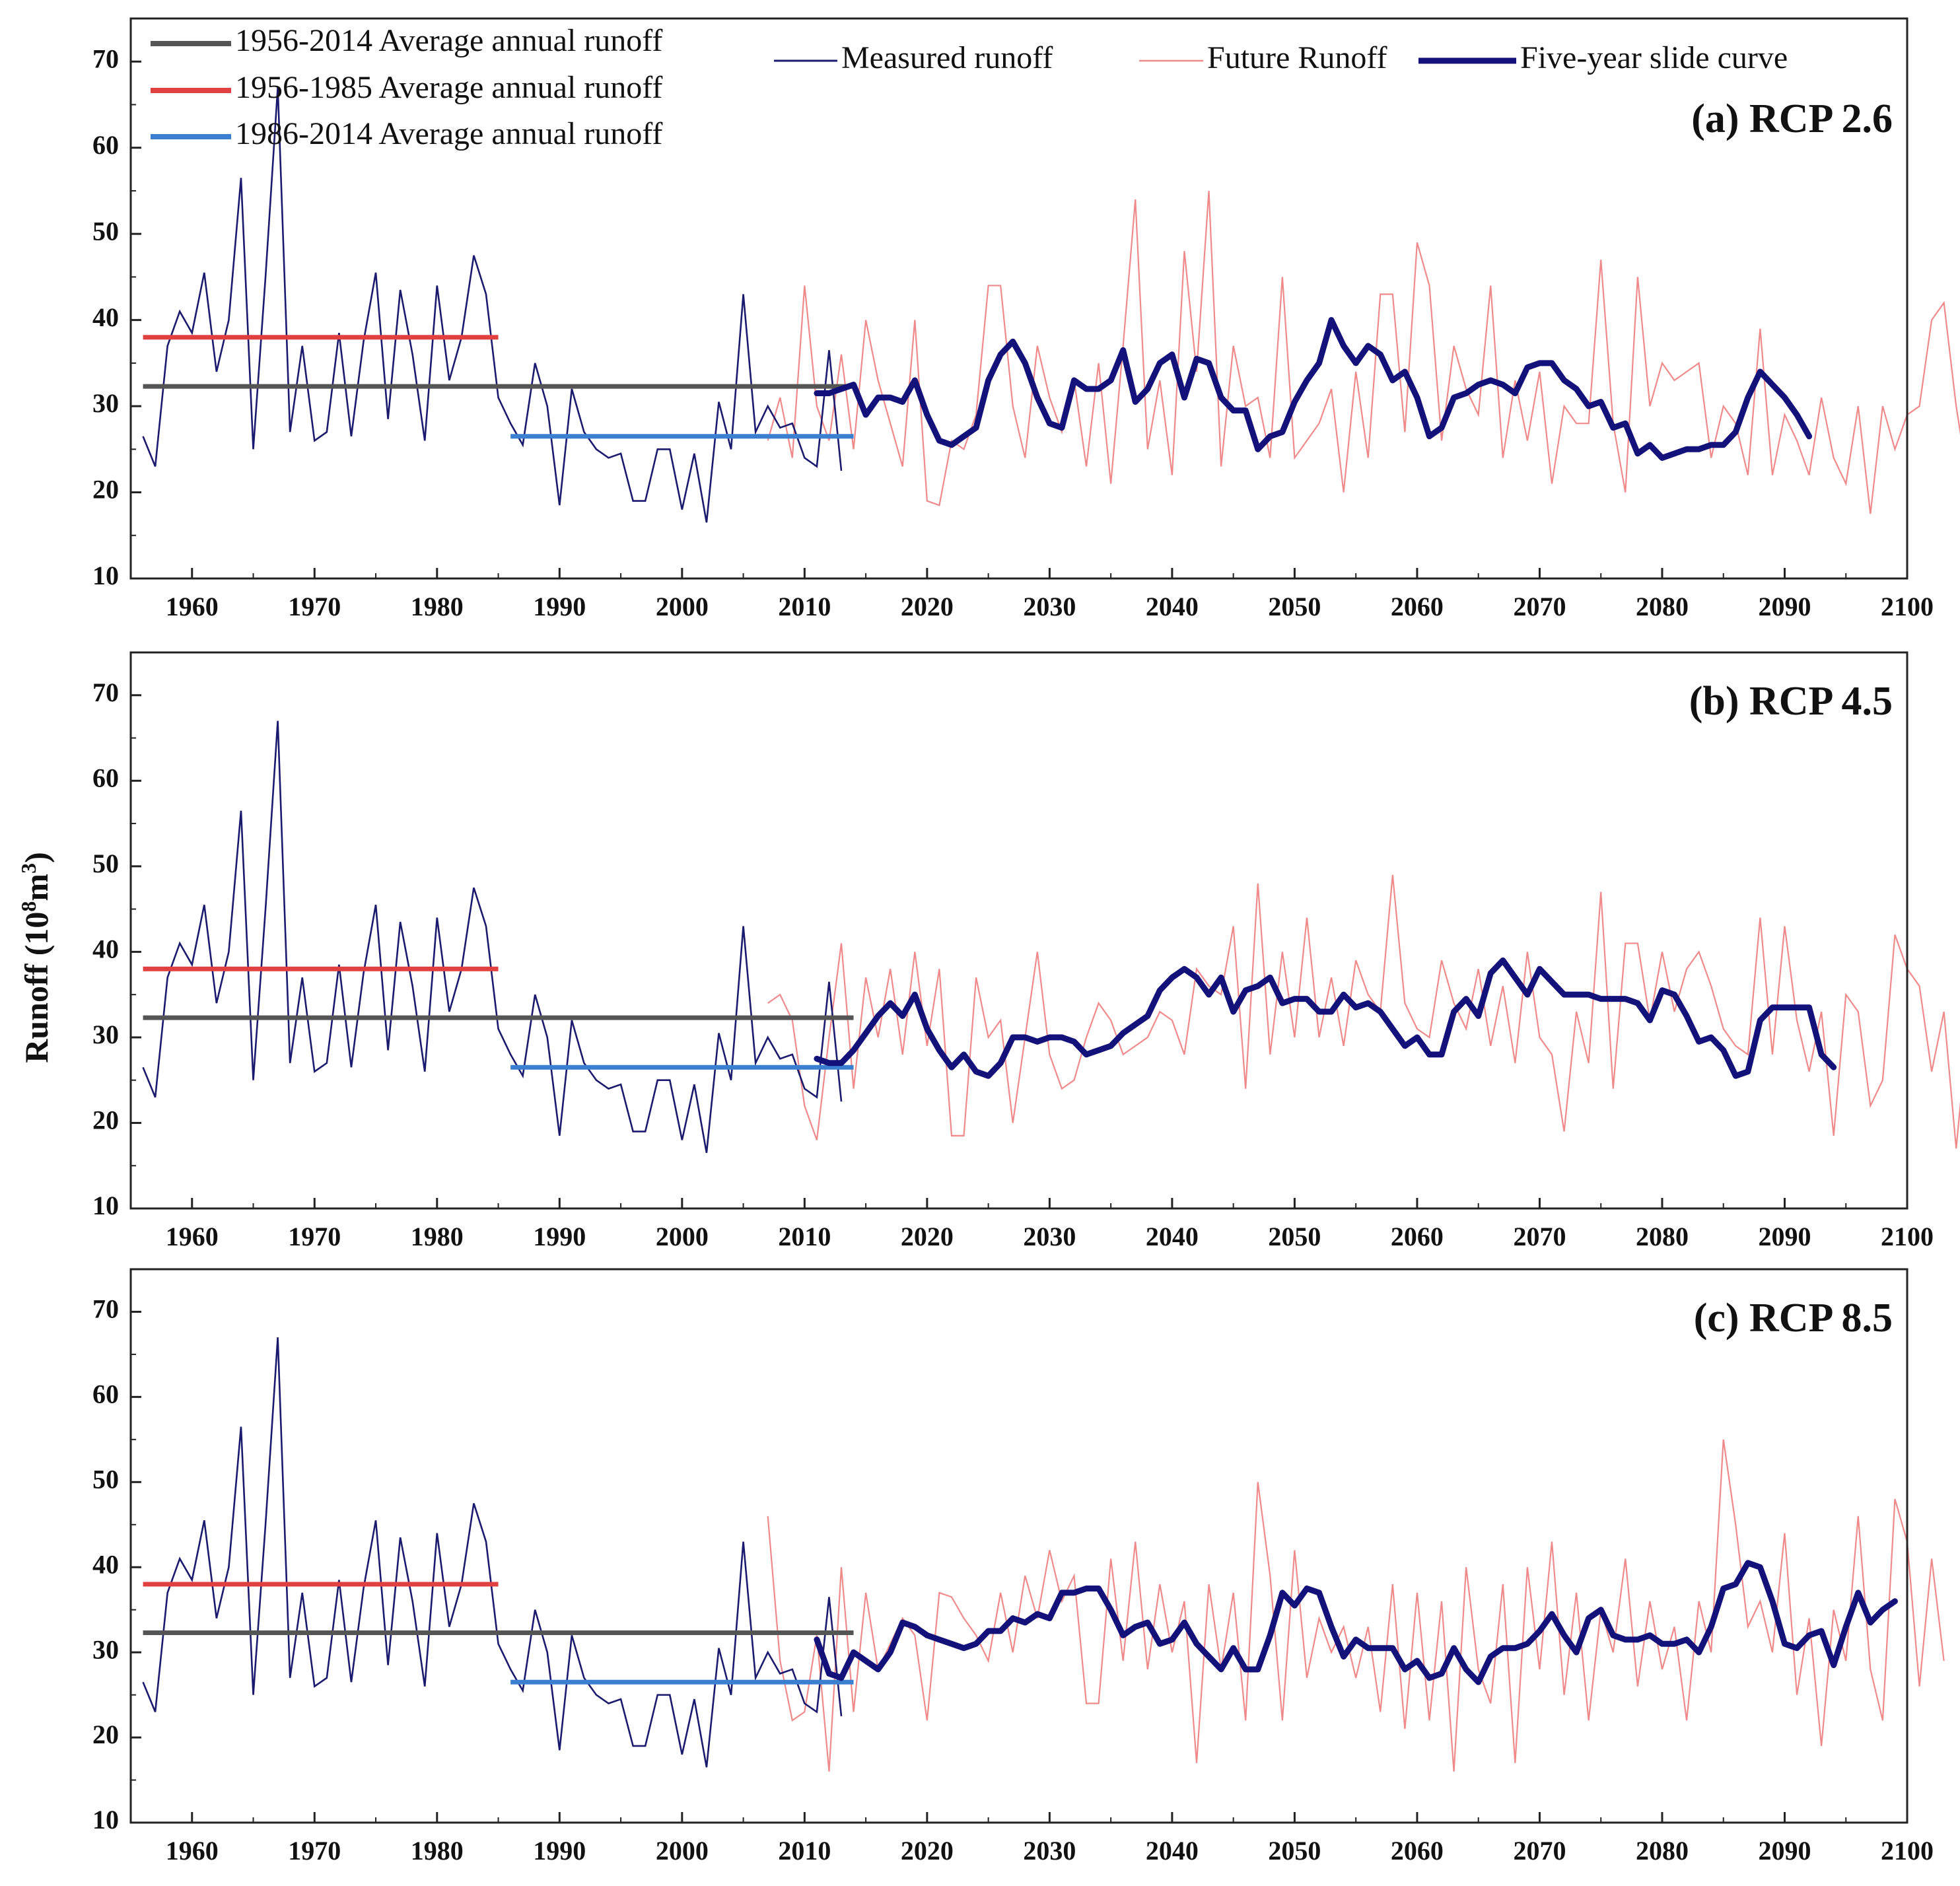 Image resolution: width=1960 pixels, height=1886 pixels. I want to click on legend-avg-all-label: 1956-2014 Average annual runoff, so click(448, 40).